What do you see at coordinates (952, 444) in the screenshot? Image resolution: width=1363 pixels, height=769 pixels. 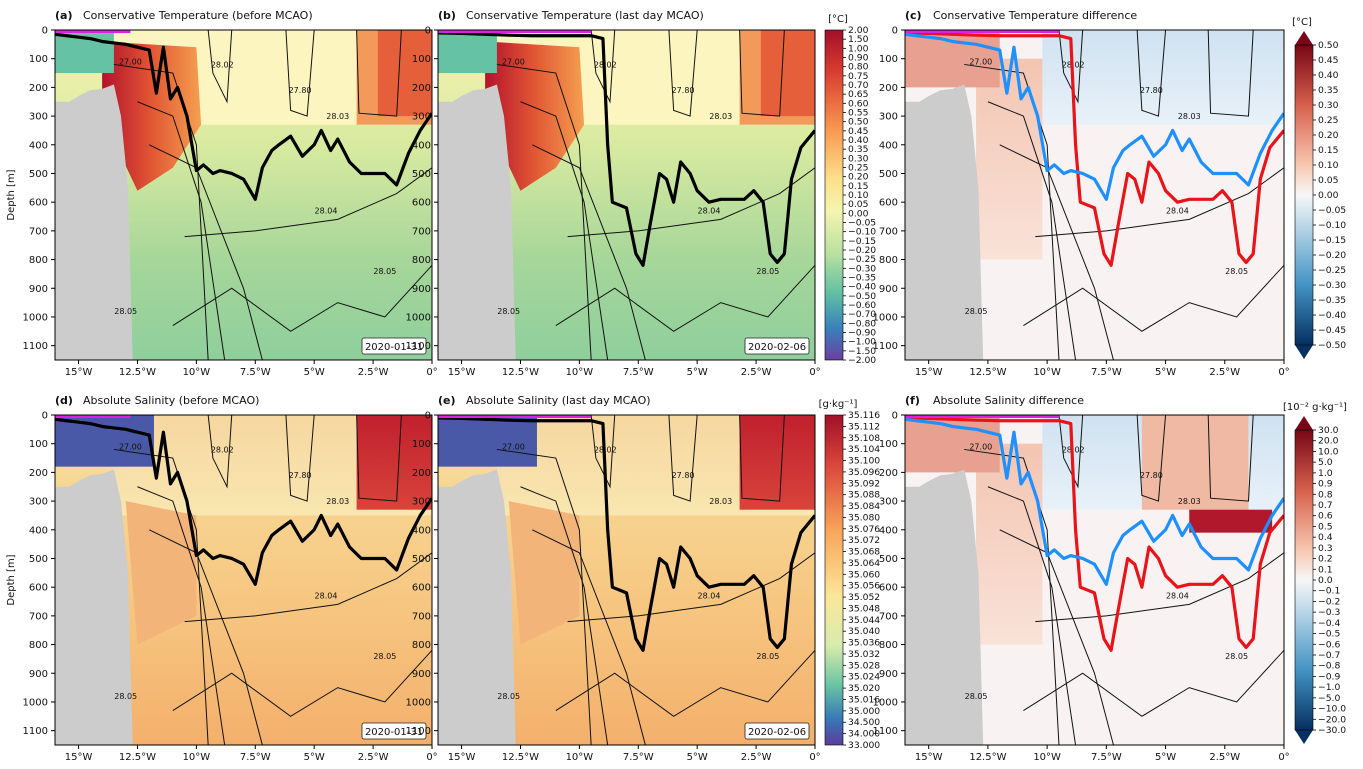 I see `difference-shelf-signal` at bounding box center [952, 444].